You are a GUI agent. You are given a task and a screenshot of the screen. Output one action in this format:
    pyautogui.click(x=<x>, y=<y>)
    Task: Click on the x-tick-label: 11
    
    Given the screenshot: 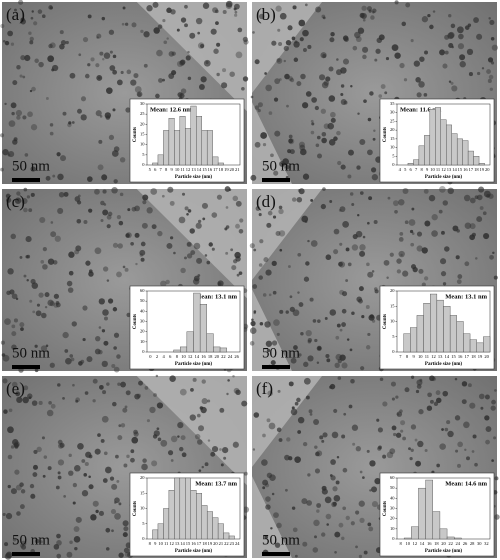 What is the action you would take?
    pyautogui.click(x=182, y=169)
    